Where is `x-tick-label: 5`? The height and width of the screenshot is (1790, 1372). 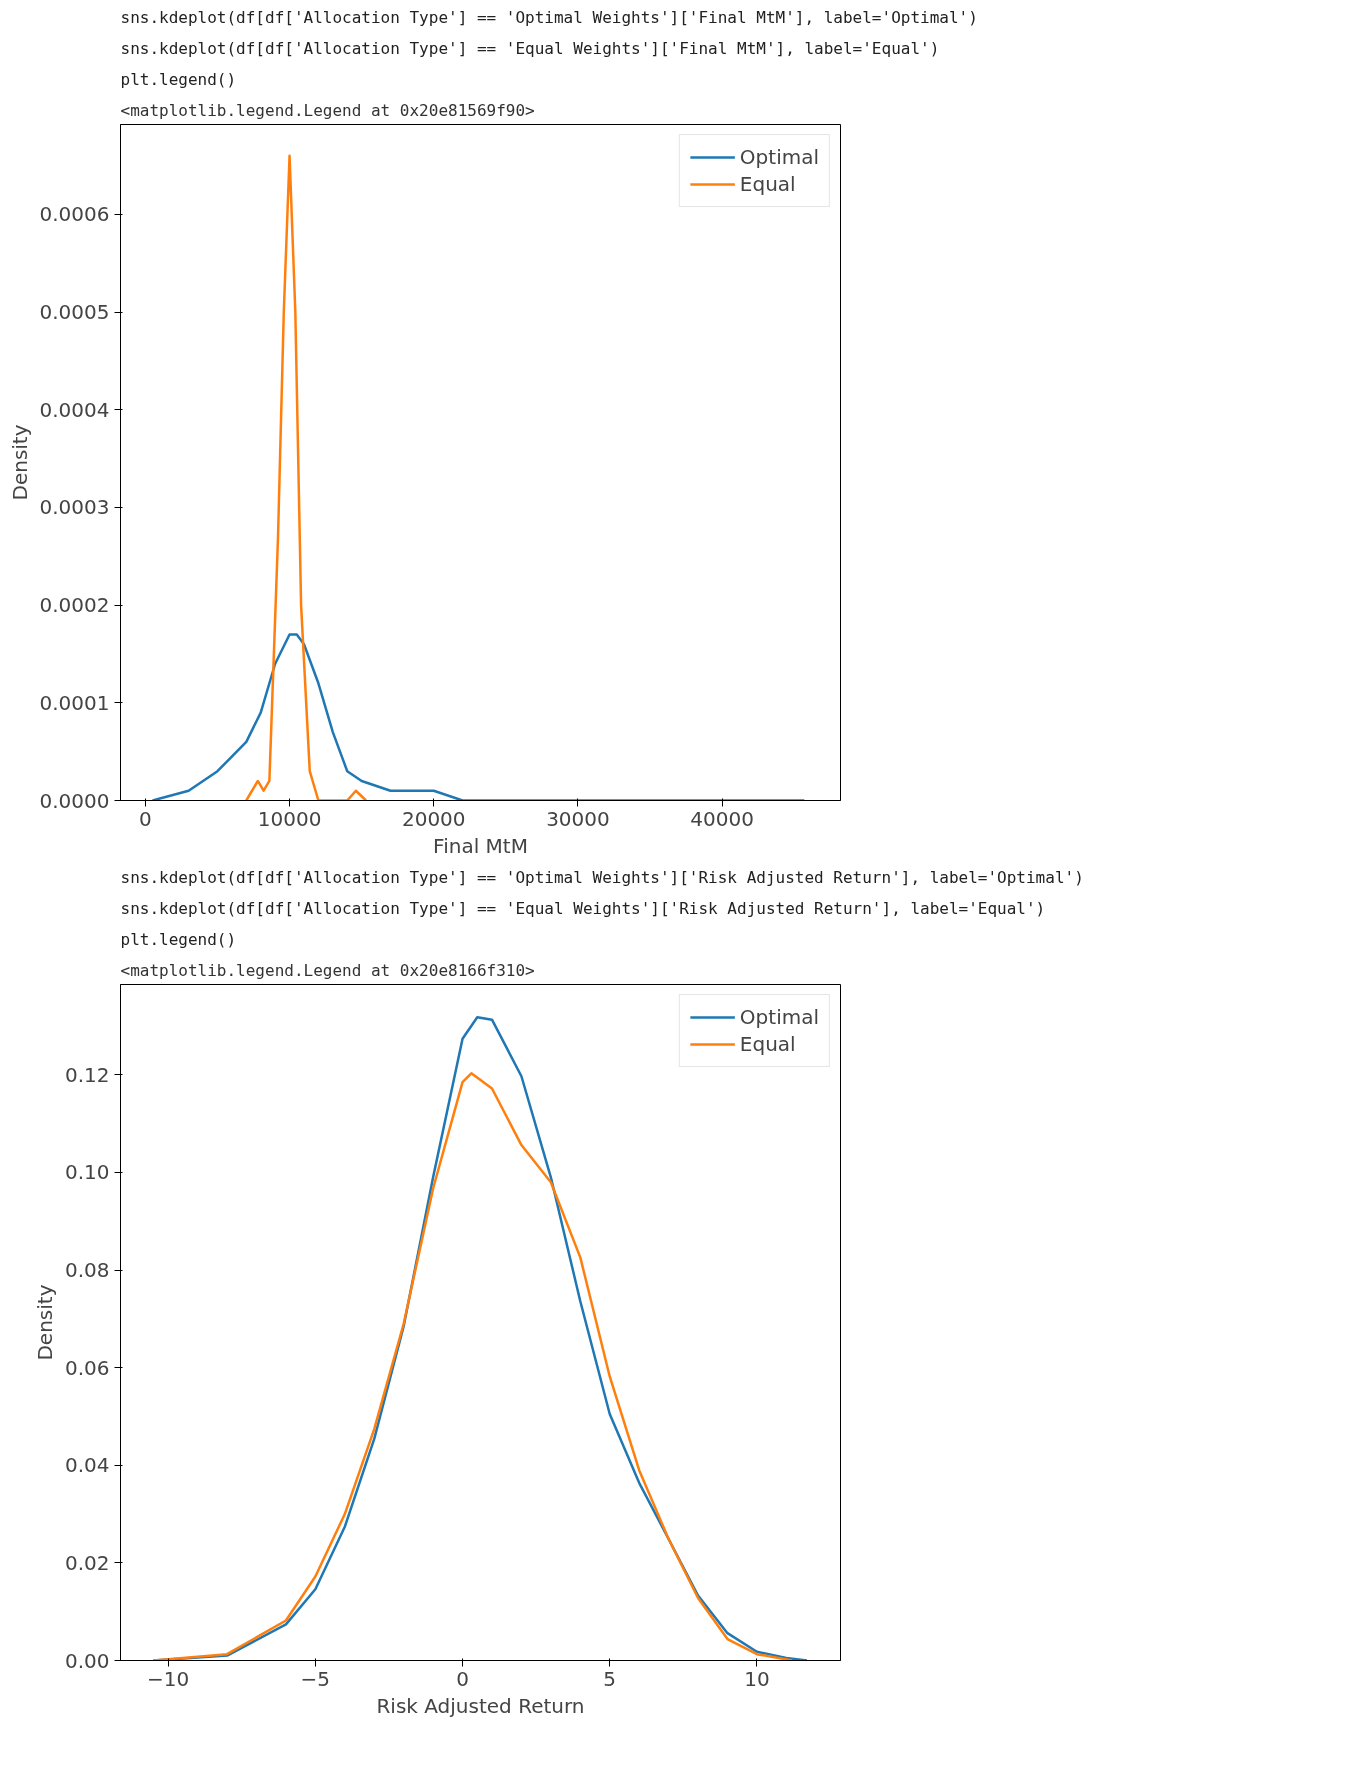
x-tick-label: 5 is located at coordinates (610, 1678).